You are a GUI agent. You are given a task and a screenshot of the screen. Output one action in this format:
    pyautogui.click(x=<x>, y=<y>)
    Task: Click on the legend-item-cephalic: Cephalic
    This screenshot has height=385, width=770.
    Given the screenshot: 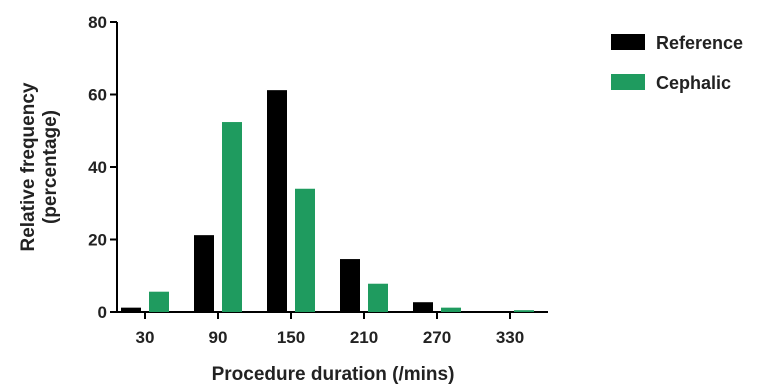 What is the action you would take?
    pyautogui.click(x=671, y=83)
    